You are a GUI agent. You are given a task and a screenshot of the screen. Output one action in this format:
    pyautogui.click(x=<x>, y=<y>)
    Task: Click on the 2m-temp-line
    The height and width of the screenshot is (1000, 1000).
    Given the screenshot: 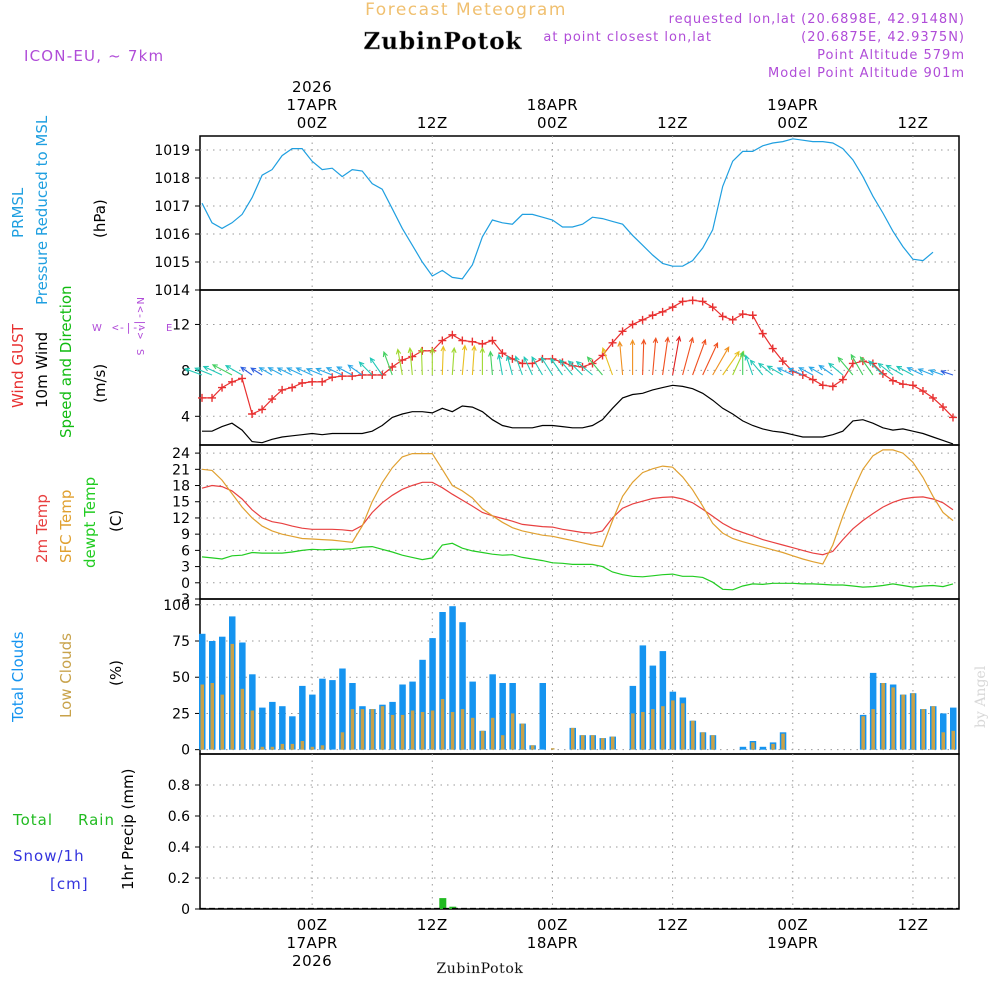 What is the action you would take?
    pyautogui.click(x=577, y=518)
    